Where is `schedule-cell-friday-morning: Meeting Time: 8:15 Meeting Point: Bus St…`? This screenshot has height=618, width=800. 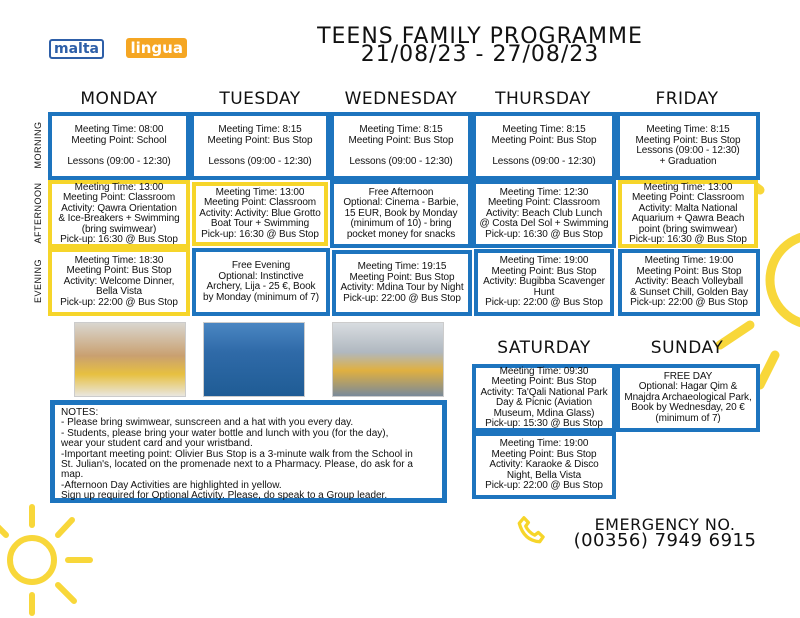 schedule-cell-friday-morning: Meeting Time: 8:15 Meeting Point: Bus St… is located at coordinates (688, 146).